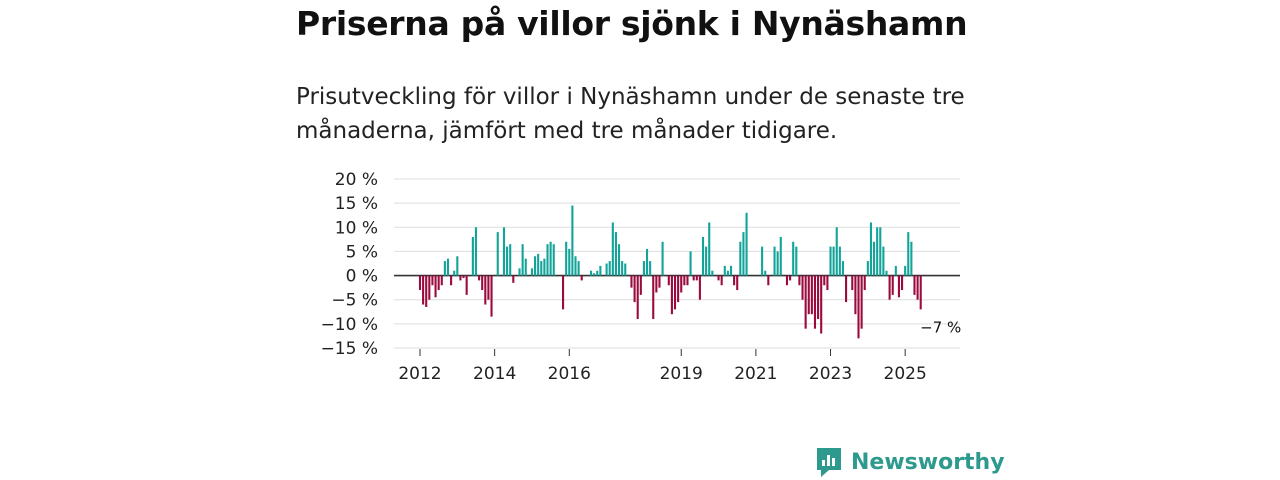 The width and height of the screenshot is (1280, 480). What do you see at coordinates (354, 301) in the screenshot?
I see `y-tick-label: −5 %` at bounding box center [354, 301].